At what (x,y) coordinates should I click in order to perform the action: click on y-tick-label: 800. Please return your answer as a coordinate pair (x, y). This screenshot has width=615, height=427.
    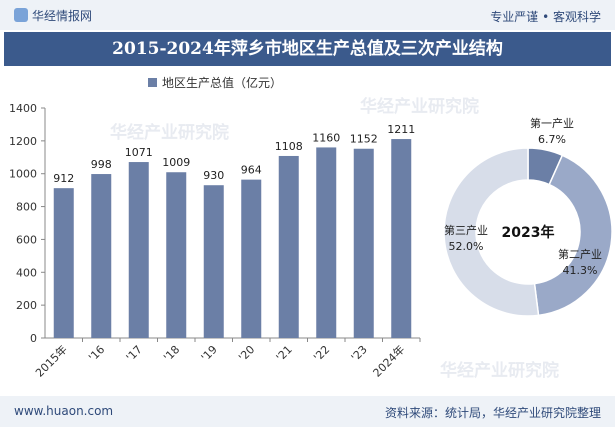
    Looking at the image, I should click on (26, 207).